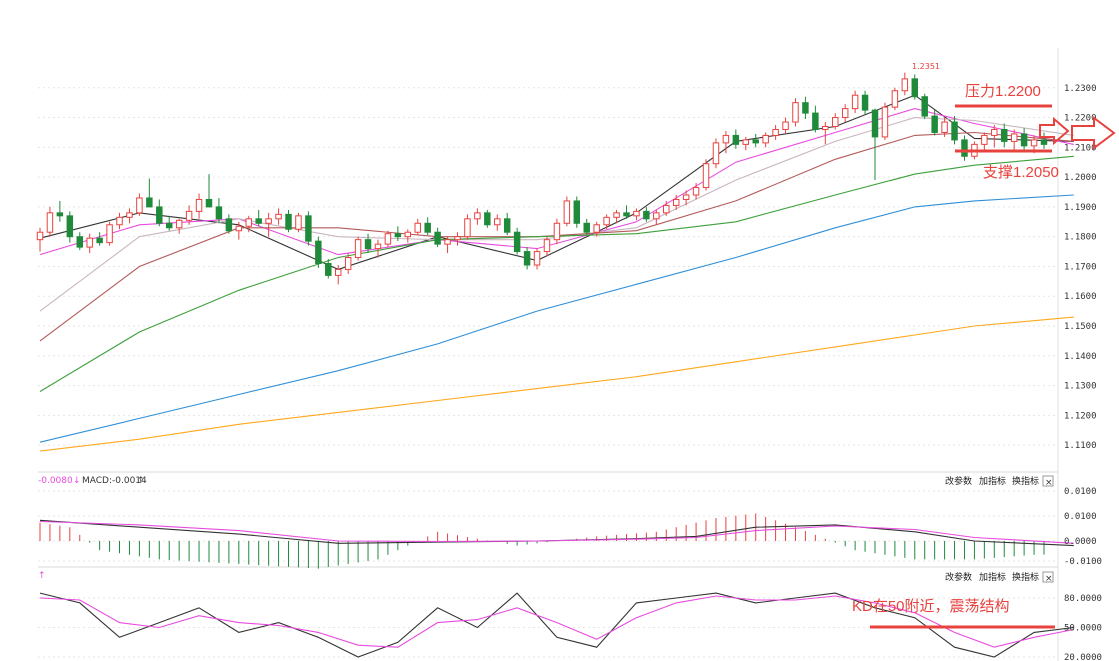 The height and width of the screenshot is (661, 1119). I want to click on kd-close-box, so click(1048, 577).